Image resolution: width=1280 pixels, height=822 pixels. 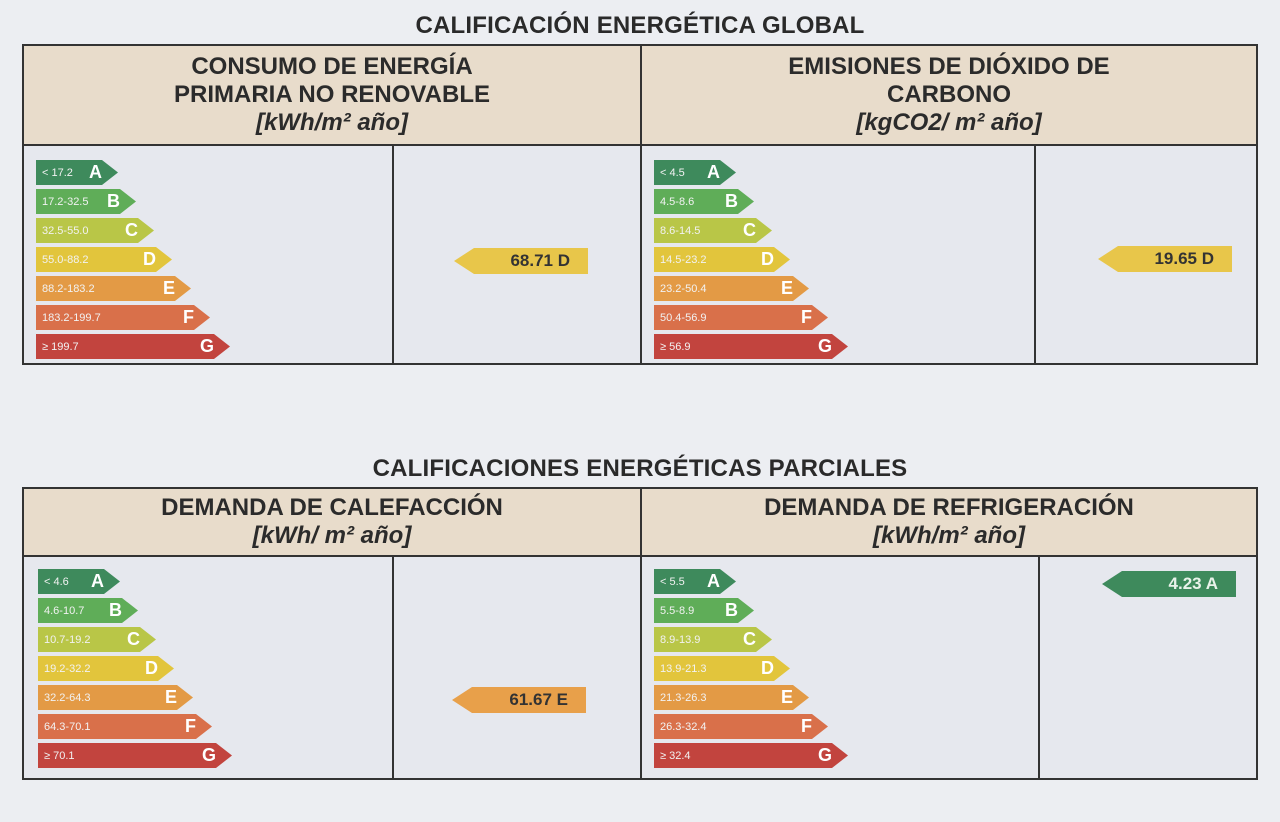 What do you see at coordinates (704, 610) in the screenshot?
I see `rating-bar-b: 5.5-8.9 B` at bounding box center [704, 610].